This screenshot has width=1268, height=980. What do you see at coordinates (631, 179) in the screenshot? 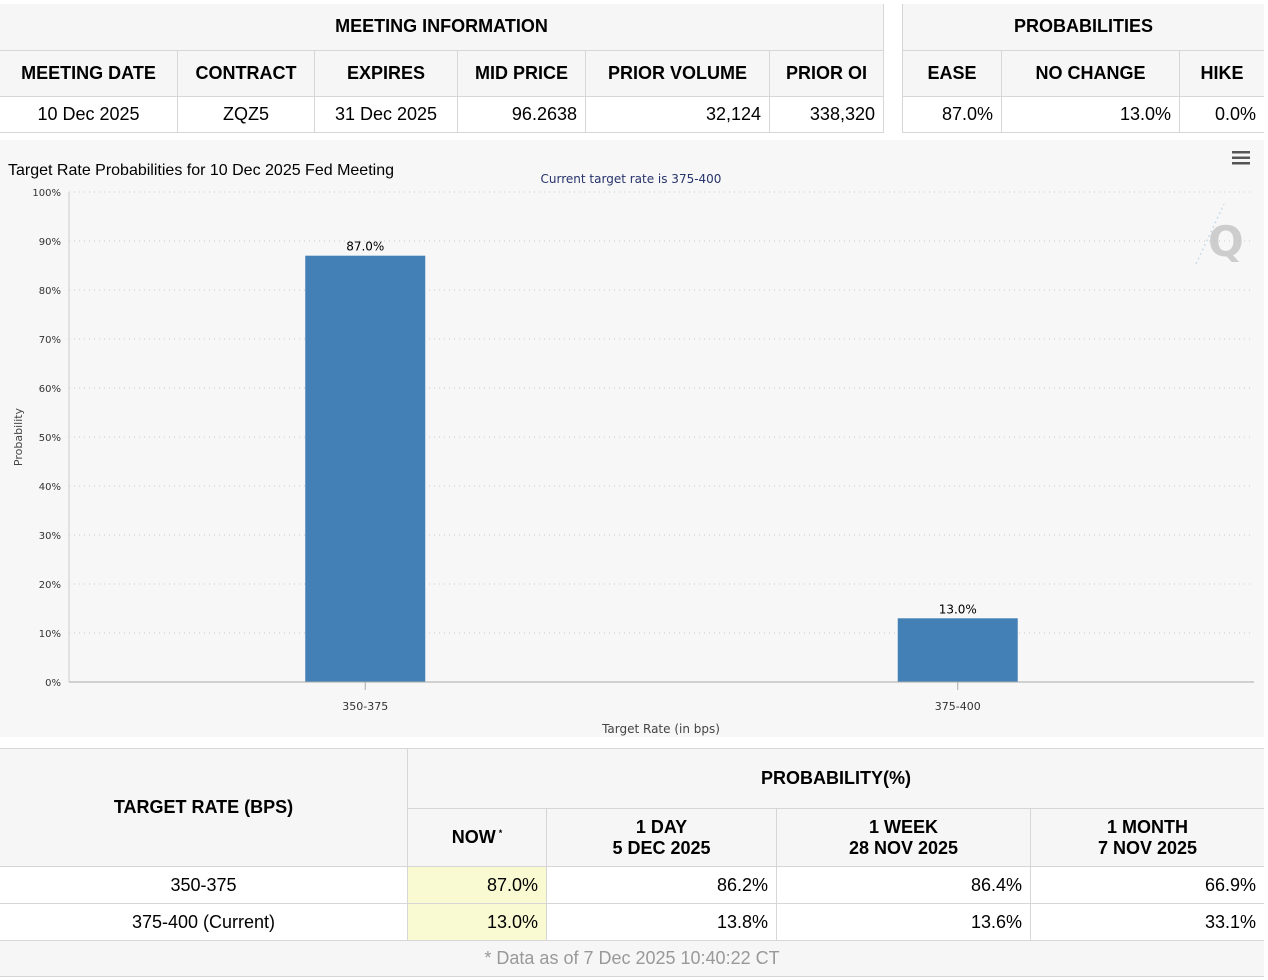
I see `chart-subtitle: Current target rate is 375-400` at bounding box center [631, 179].